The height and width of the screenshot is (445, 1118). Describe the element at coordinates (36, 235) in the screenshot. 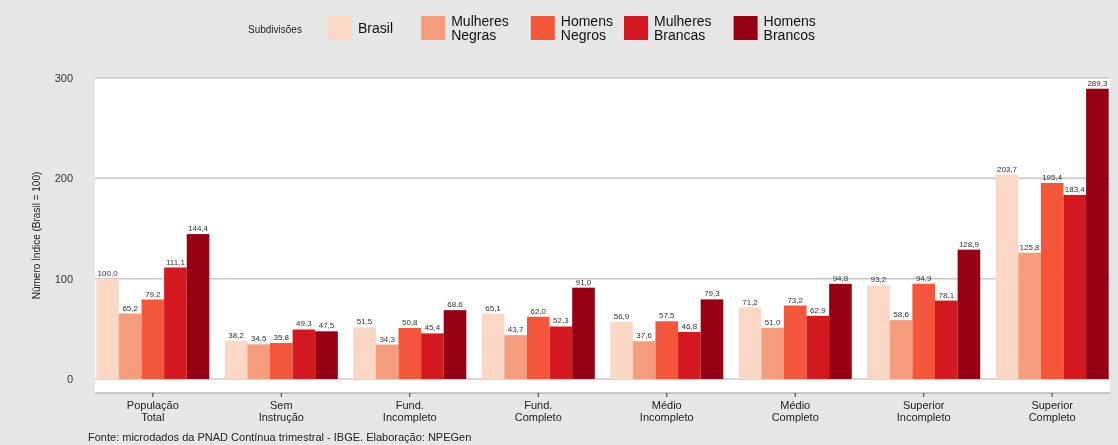

I see `y-axis-title: Número Índice (Brasil = 100)` at that location.